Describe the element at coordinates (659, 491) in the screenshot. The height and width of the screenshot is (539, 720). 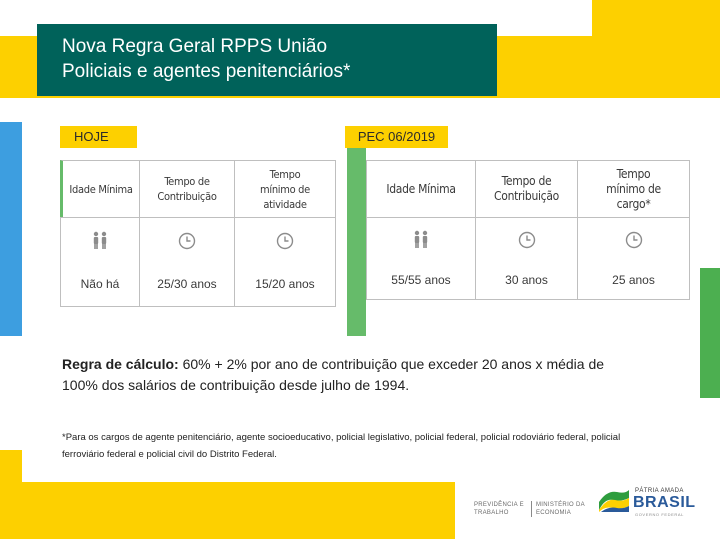
I see `brand-tagline: PÁTRIA AMADA` at that location.